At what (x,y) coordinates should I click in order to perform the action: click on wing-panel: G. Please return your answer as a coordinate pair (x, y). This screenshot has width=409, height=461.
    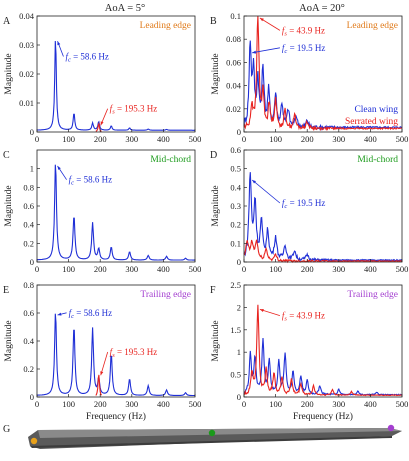
    Looking at the image, I should click on (202, 436).